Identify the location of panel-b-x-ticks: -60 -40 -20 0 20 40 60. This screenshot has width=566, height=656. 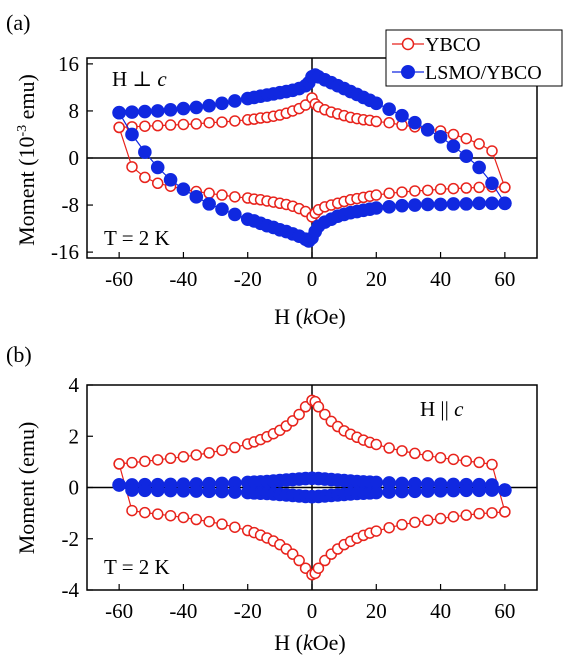
(310, 603).